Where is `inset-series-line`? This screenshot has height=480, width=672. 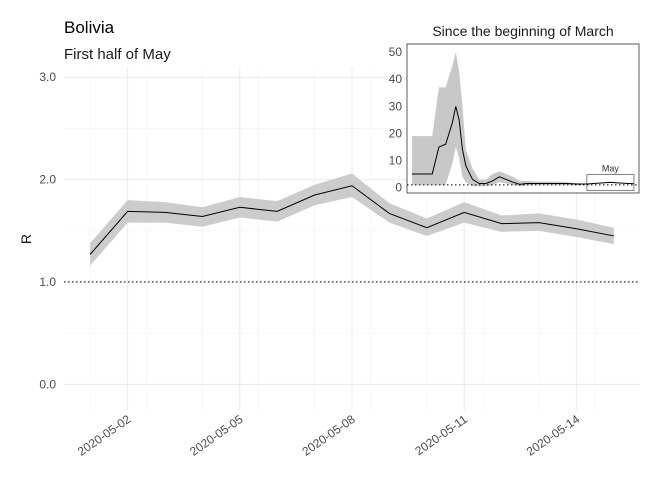
inset-series-line is located at coordinates (523, 145).